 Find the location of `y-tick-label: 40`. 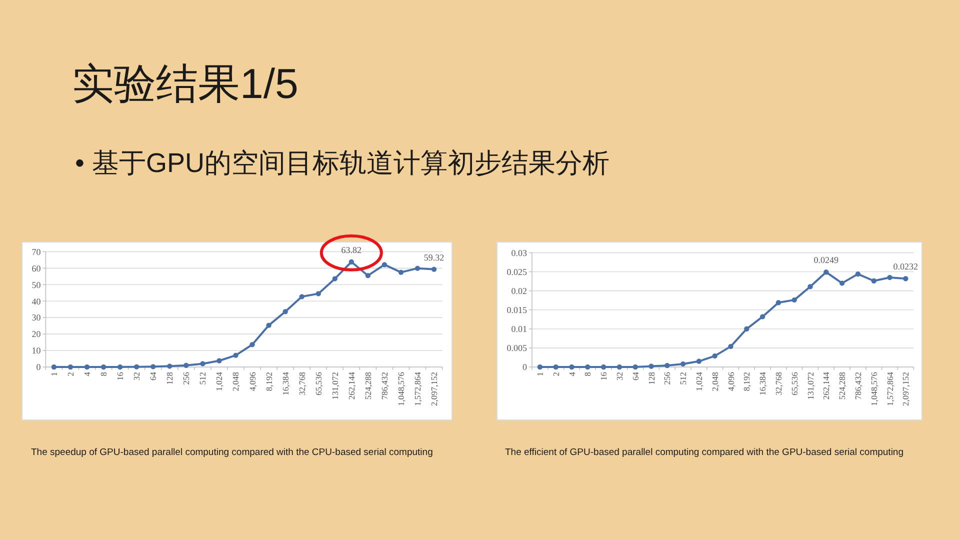

y-tick-label: 40 is located at coordinates (37, 301).